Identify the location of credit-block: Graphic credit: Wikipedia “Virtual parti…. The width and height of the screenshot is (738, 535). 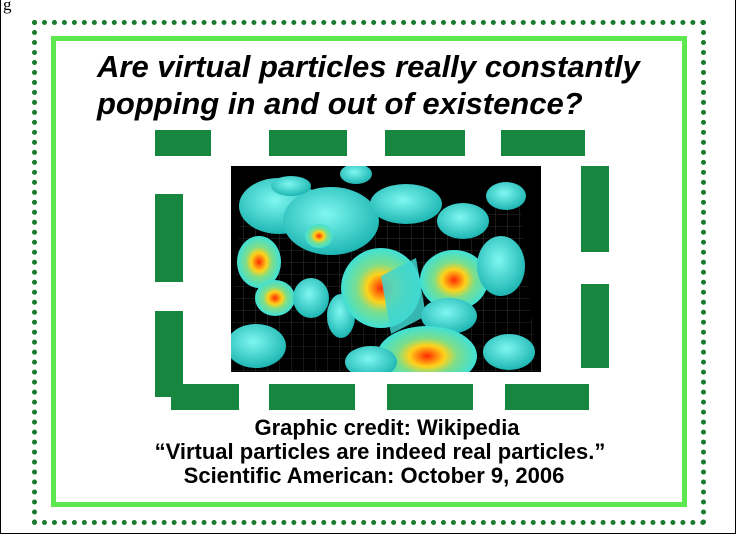
(387, 452).